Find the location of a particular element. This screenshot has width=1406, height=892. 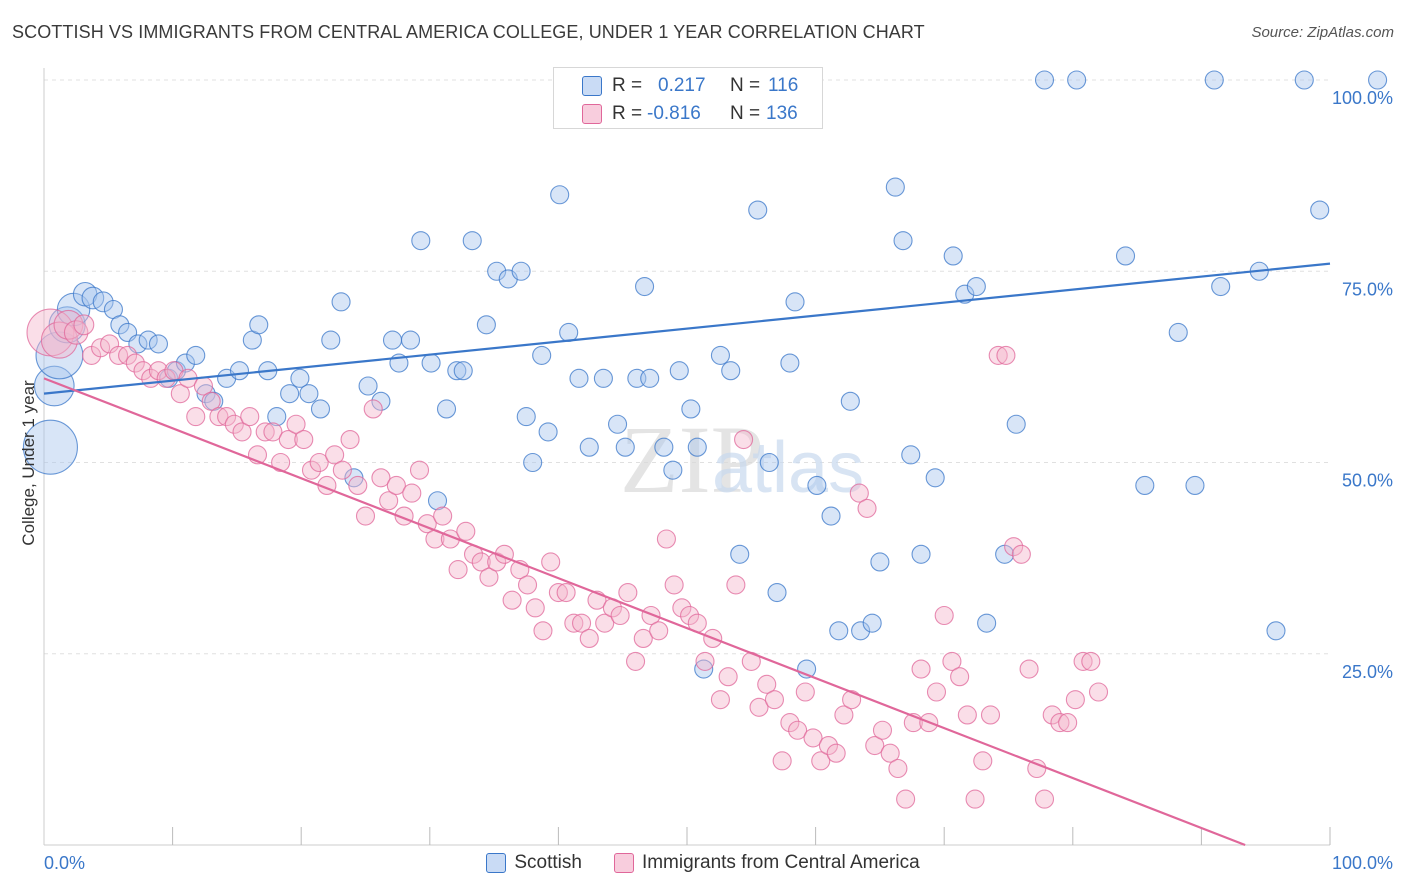

legend-label-central-america: Immigrants from Central America is located at coordinates (780, 862).